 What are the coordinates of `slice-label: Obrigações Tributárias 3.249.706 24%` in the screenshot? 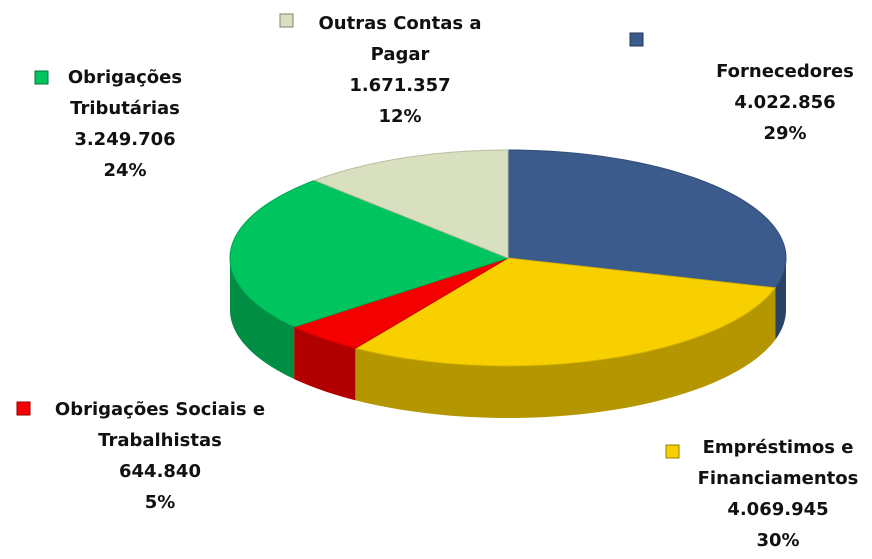 It's located at (125, 124).